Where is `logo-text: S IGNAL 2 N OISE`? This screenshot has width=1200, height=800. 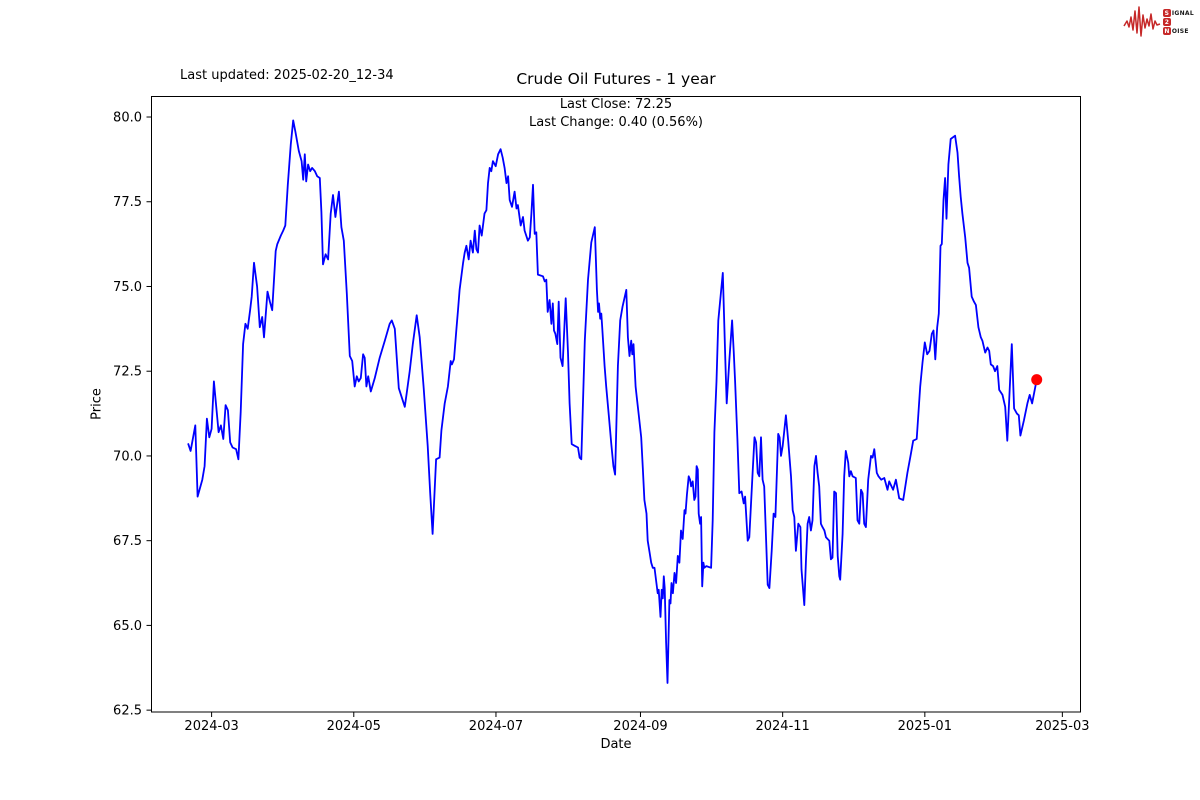 logo-text: S IGNAL 2 N OISE is located at coordinates (1178, 22).